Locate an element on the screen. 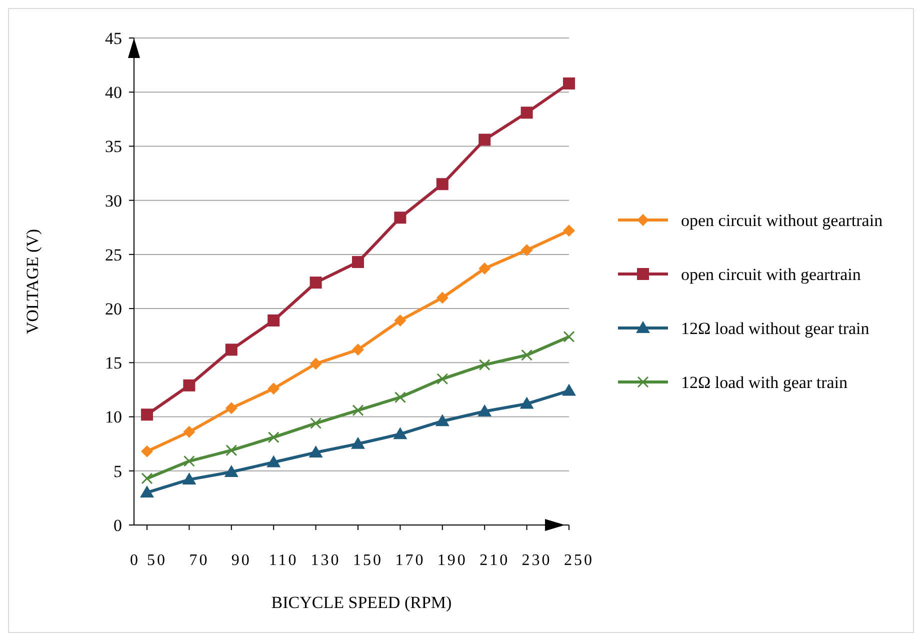 The image size is (923, 634). legend-label: open circuit without geartrain is located at coordinates (782, 220).